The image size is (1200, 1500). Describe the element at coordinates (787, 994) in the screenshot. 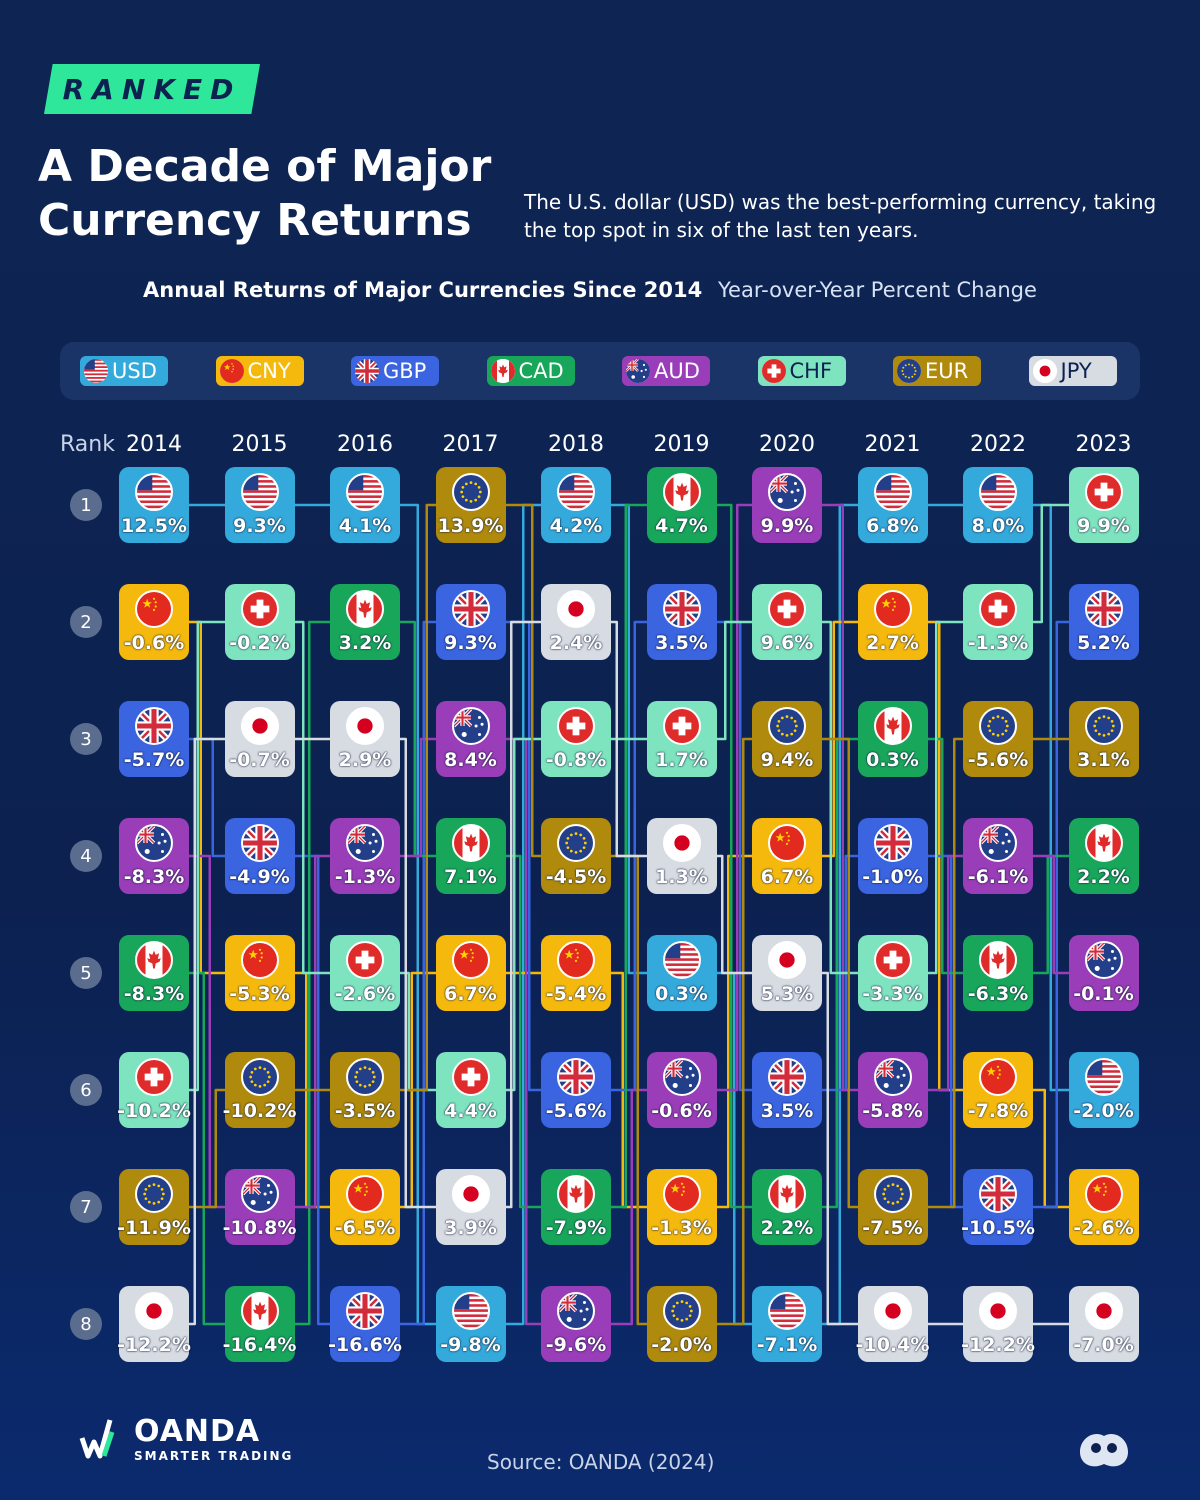

I see `cell-value: 5.3%` at that location.